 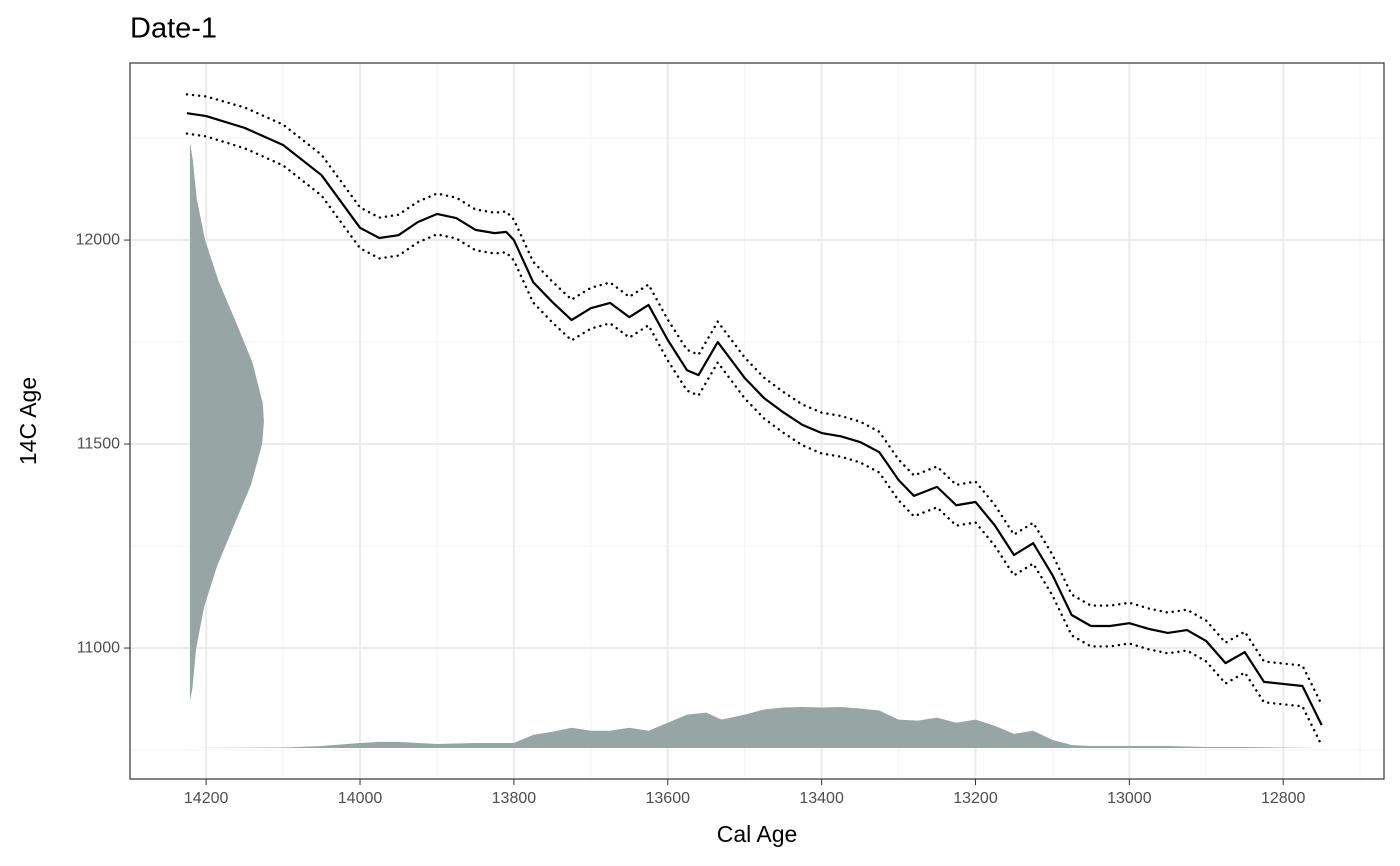 What do you see at coordinates (1129, 798) in the screenshot?
I see `x-tick-label: 13000` at bounding box center [1129, 798].